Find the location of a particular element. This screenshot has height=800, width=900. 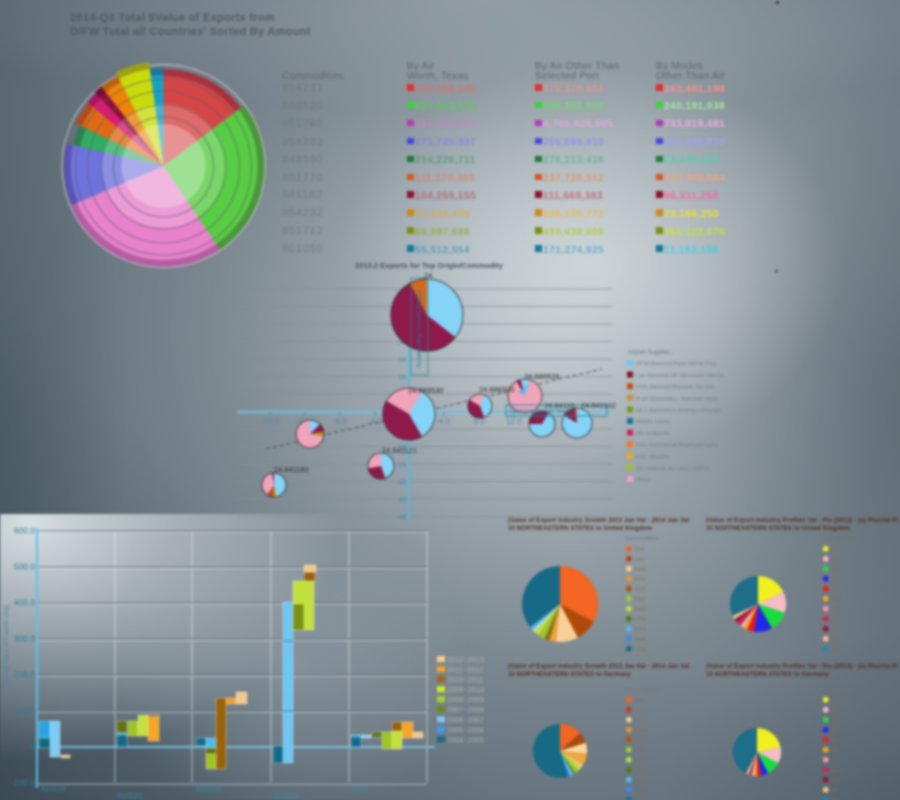

svg-text: IA1 id Alperts is located at coordinates (652, 434).